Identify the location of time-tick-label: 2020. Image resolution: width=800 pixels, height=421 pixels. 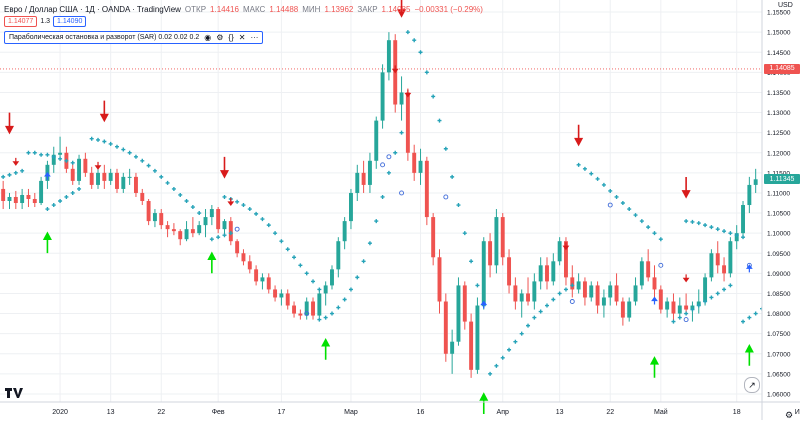
(60, 412).